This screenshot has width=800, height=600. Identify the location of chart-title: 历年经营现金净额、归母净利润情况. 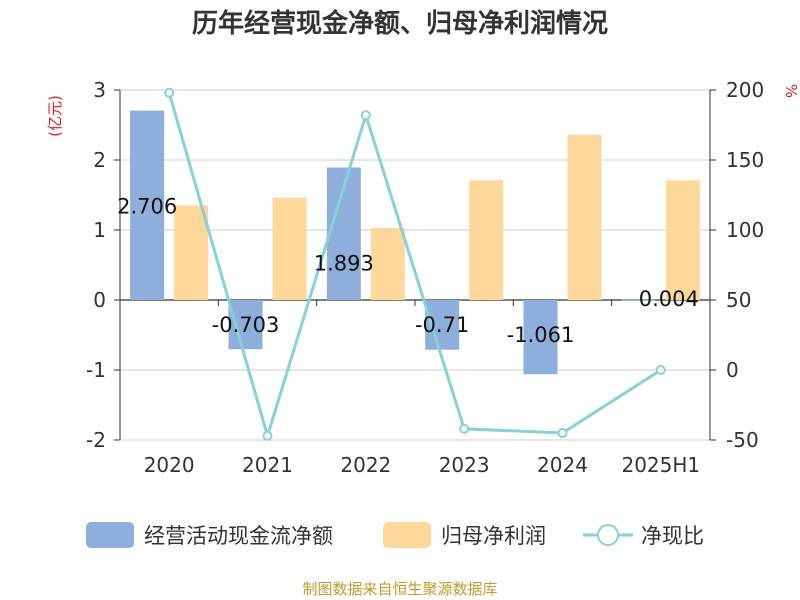
(400, 23).